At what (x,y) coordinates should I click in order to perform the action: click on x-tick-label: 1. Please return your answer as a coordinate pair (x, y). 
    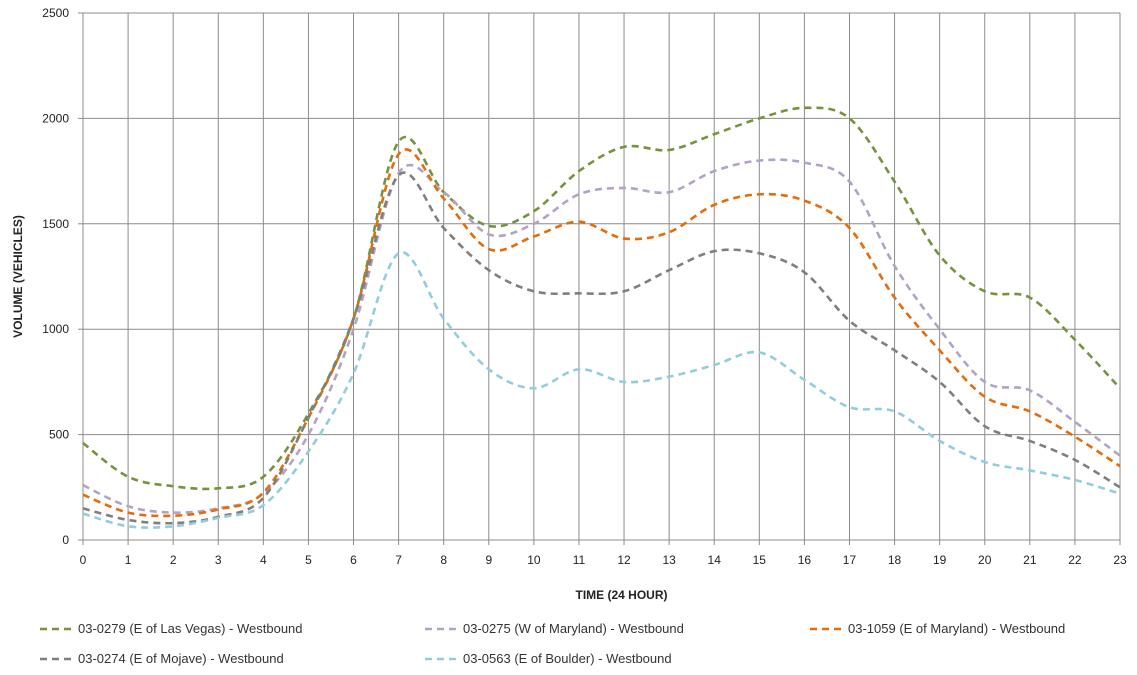
    Looking at the image, I should click on (128, 560).